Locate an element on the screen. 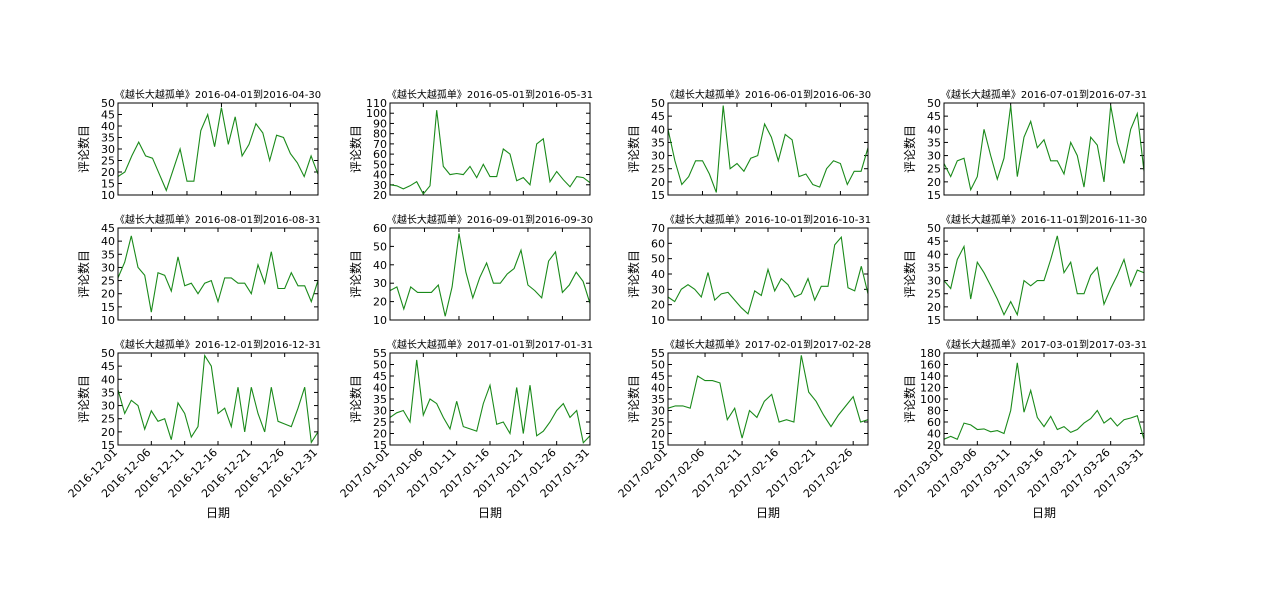 The height and width of the screenshot is (608, 1280). y-tick-label: 110 is located at coordinates (376, 103).